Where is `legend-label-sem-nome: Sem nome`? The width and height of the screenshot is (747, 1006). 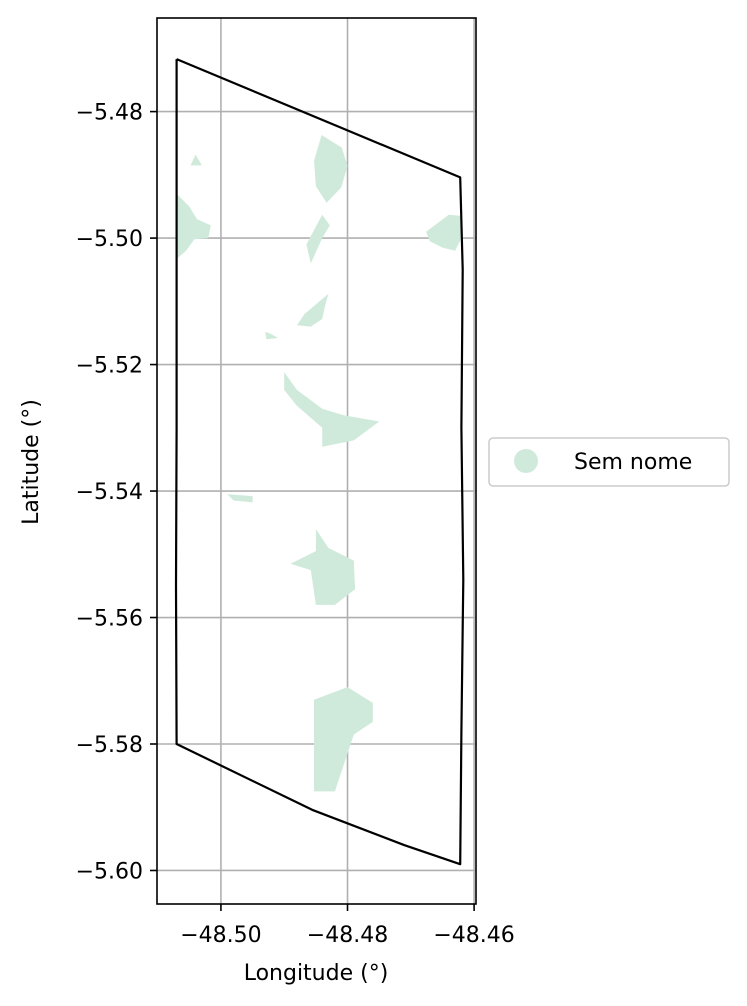 legend-label-sem-nome: Sem nome is located at coordinates (633, 462).